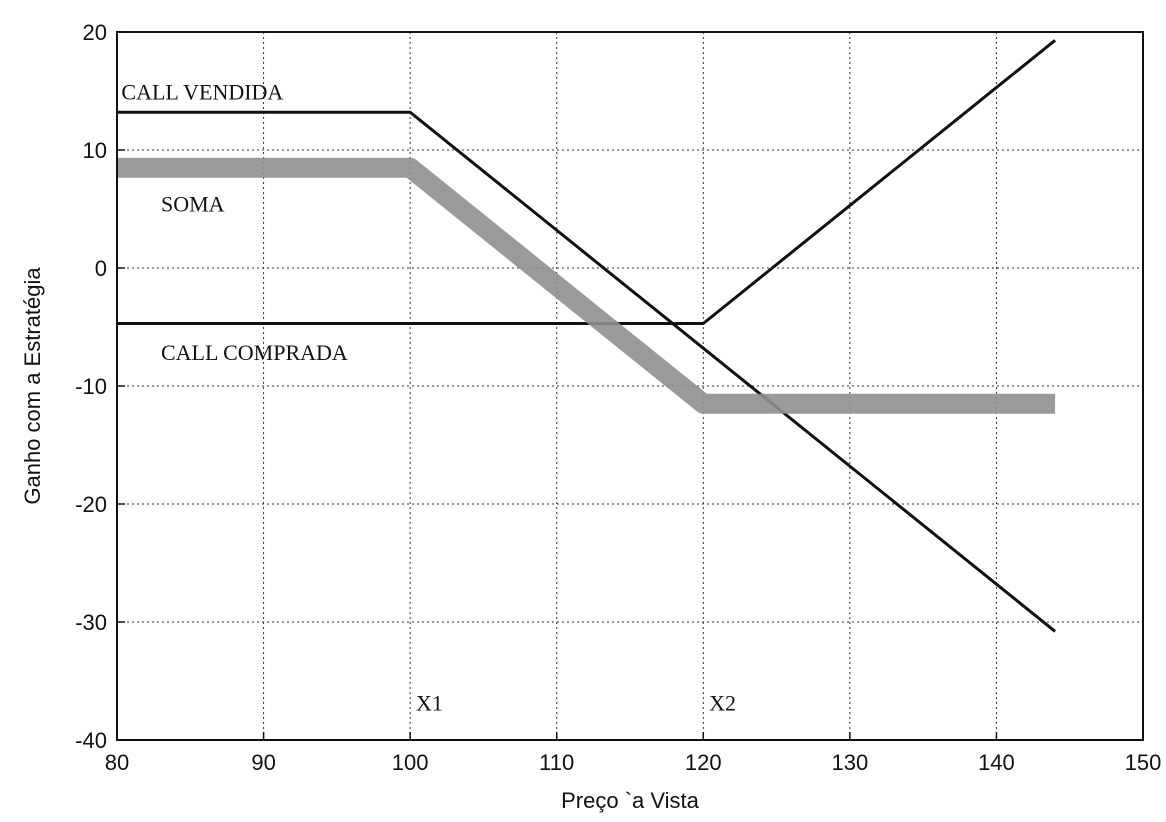 The width and height of the screenshot is (1166, 822). What do you see at coordinates (91, 622) in the screenshot?
I see `y-tick-label: -30` at bounding box center [91, 622].